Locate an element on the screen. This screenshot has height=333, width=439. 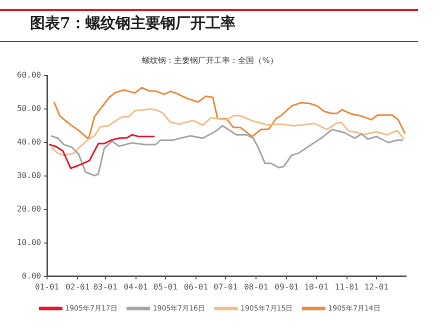
x-tick-label: 08-01 is located at coordinates (256, 287).